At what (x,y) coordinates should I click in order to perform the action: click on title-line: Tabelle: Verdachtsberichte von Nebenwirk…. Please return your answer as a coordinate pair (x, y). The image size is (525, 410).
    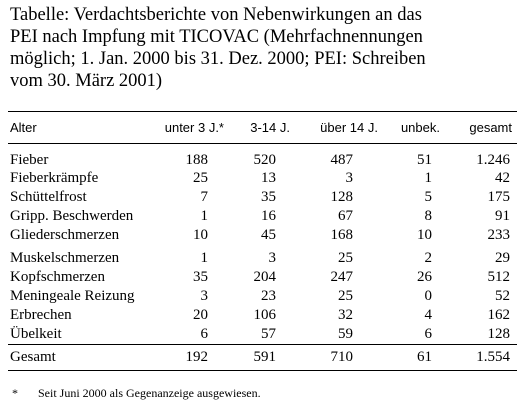
    Looking at the image, I should click on (216, 15).